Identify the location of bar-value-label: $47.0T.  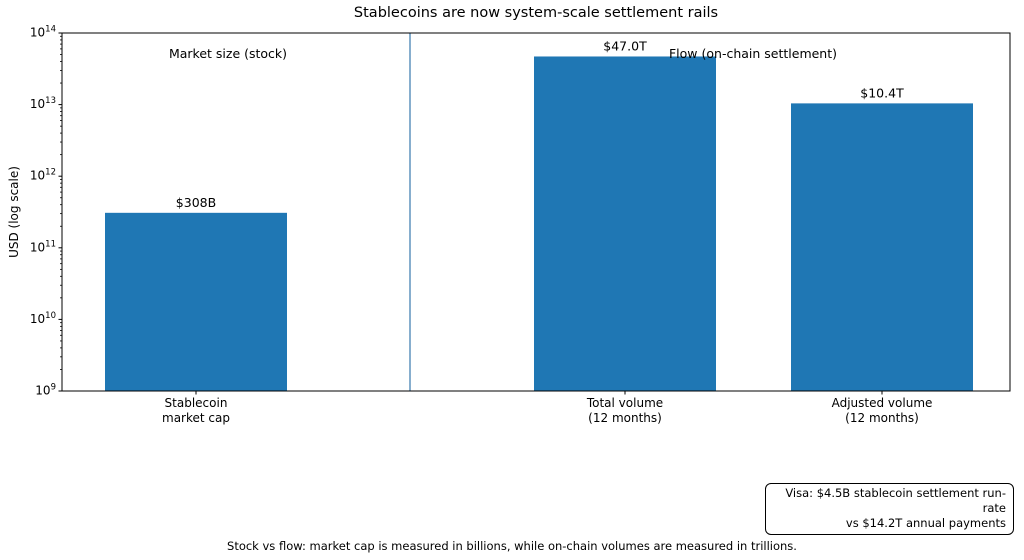
(625, 45).